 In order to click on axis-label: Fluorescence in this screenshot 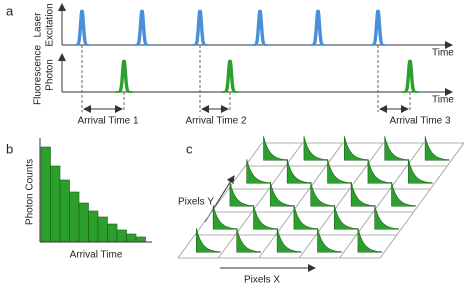, I will do `click(38, 75)`.